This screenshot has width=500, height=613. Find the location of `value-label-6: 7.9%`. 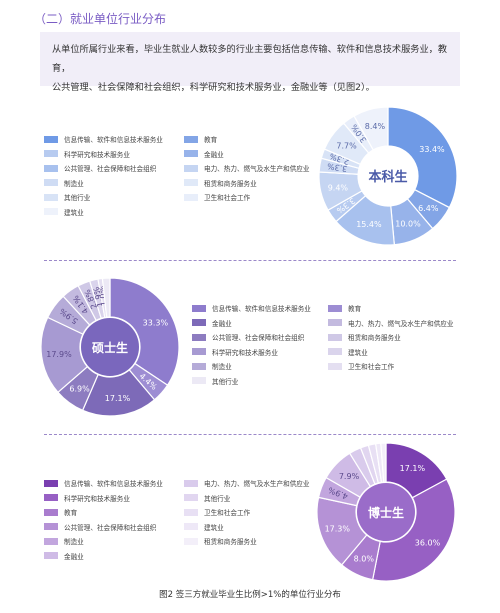

value-label-6: 7.9% is located at coordinates (349, 476).